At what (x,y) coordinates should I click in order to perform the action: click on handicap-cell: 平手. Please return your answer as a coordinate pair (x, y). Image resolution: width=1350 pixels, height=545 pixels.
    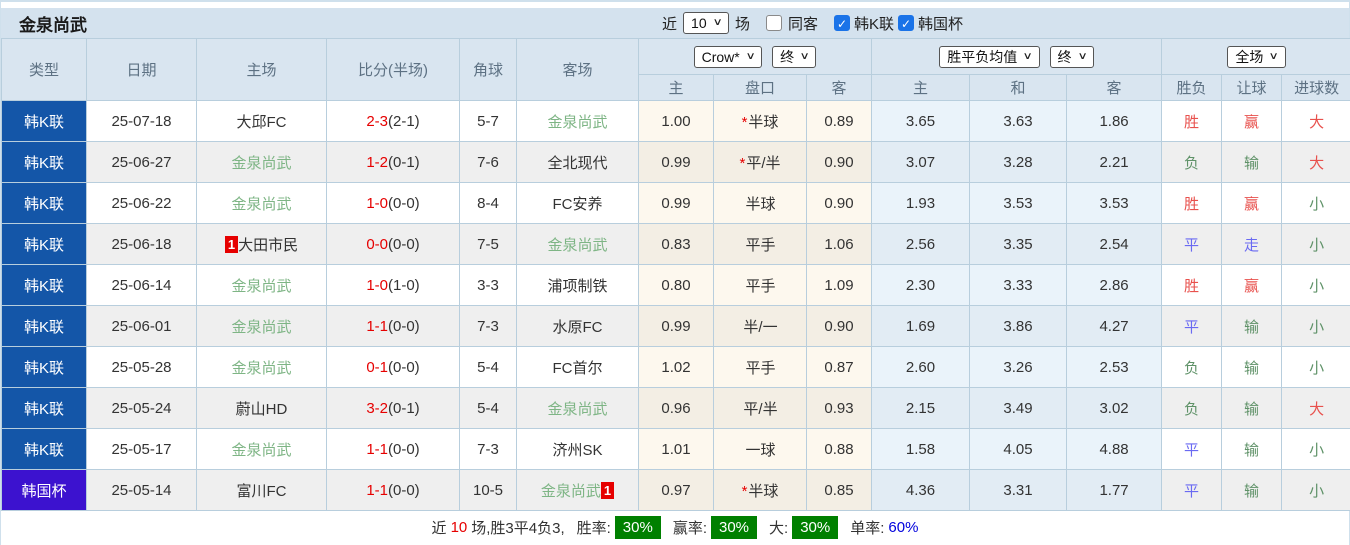
    Looking at the image, I should click on (760, 244).